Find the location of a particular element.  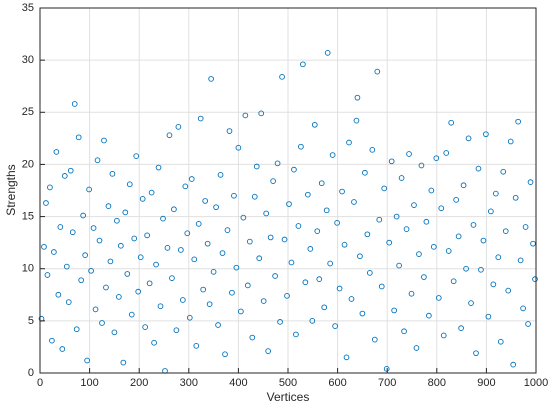

x-tick-label: 0 is located at coordinates (40, 383).